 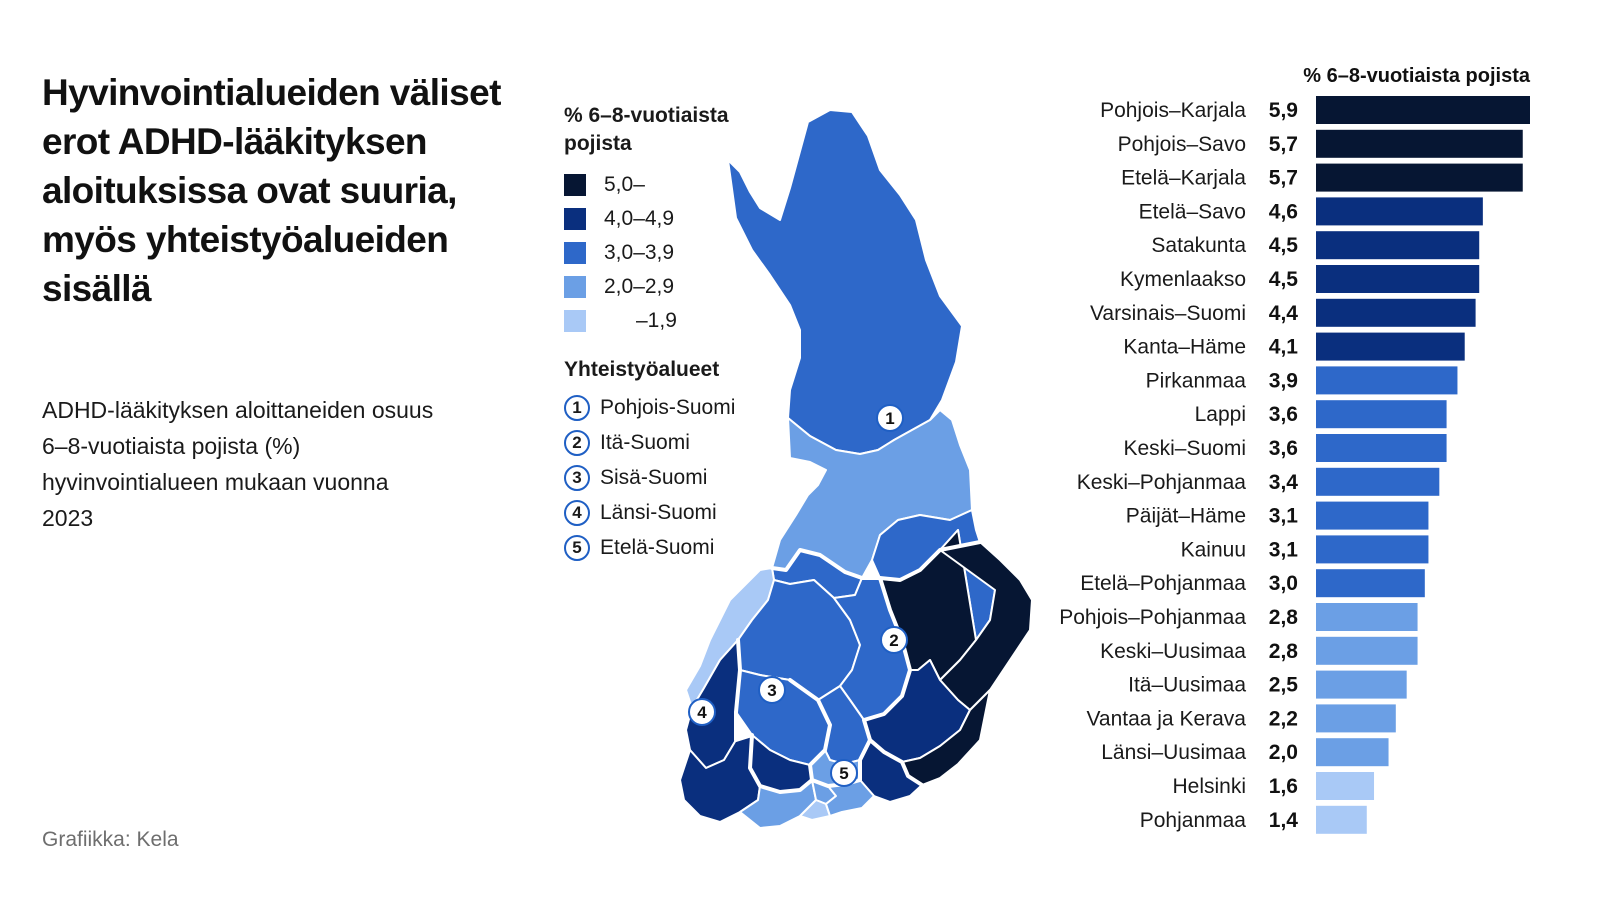 What do you see at coordinates (639, 252) in the screenshot?
I see `legend-label: 3,0–3,9` at bounding box center [639, 252].